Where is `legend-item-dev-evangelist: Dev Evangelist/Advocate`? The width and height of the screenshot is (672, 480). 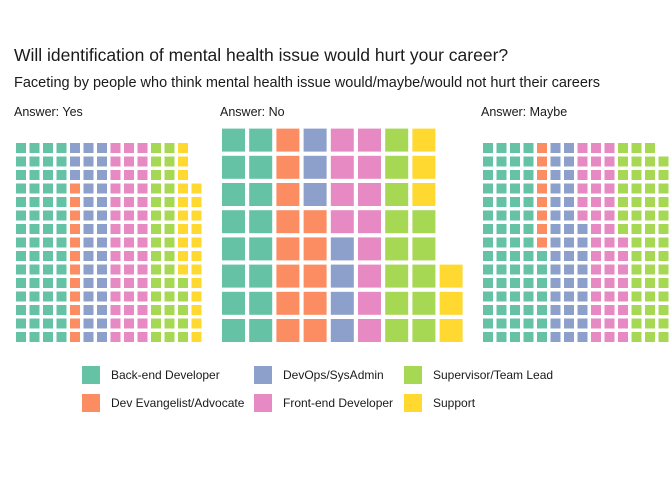
legend-item-dev-evangelist: Dev Evangelist/Advocate is located at coordinates (163, 403).